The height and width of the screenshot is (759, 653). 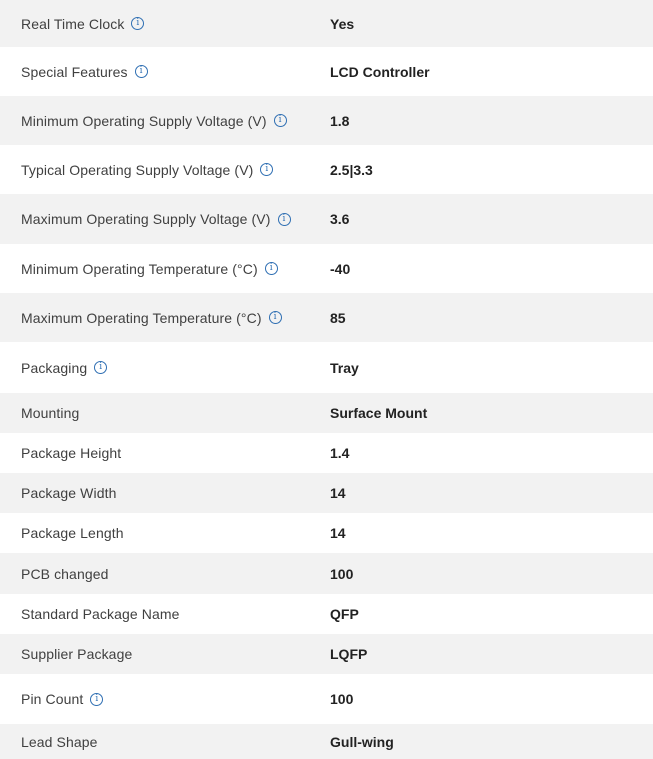 I want to click on spec-label-cell: Minimum Operating Supply Voltage (V) i, so click(x=154, y=121).